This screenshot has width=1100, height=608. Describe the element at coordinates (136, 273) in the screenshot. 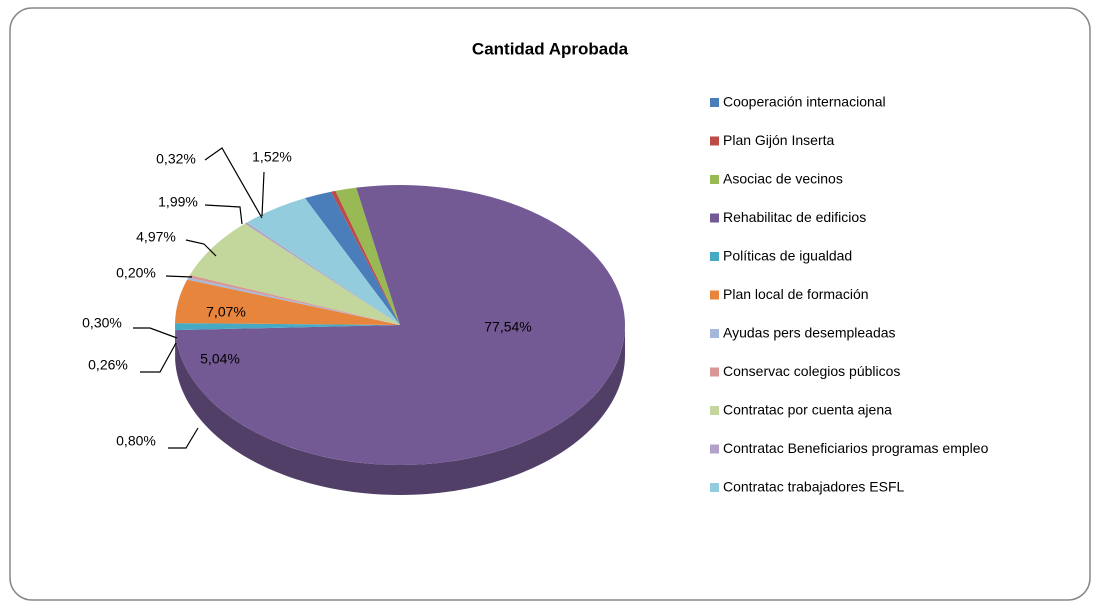

I see `data-label: 0,20%` at that location.